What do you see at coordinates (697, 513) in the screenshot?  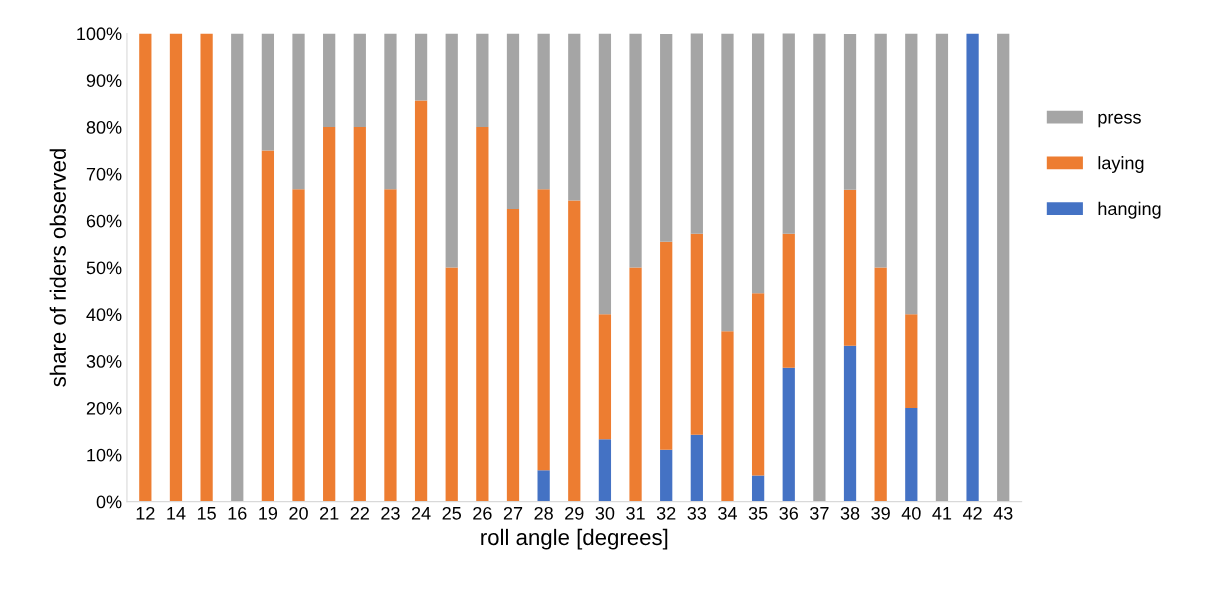 I see `x-tick-label: 33` at bounding box center [697, 513].